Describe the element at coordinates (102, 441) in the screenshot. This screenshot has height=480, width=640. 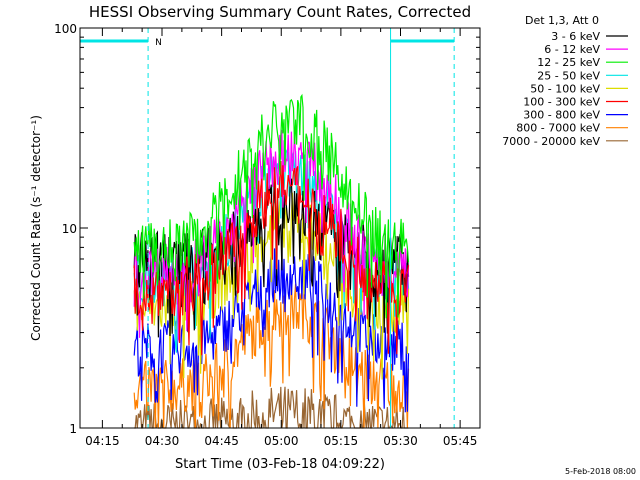
I see `x-tick-label: 04:15` at that location.